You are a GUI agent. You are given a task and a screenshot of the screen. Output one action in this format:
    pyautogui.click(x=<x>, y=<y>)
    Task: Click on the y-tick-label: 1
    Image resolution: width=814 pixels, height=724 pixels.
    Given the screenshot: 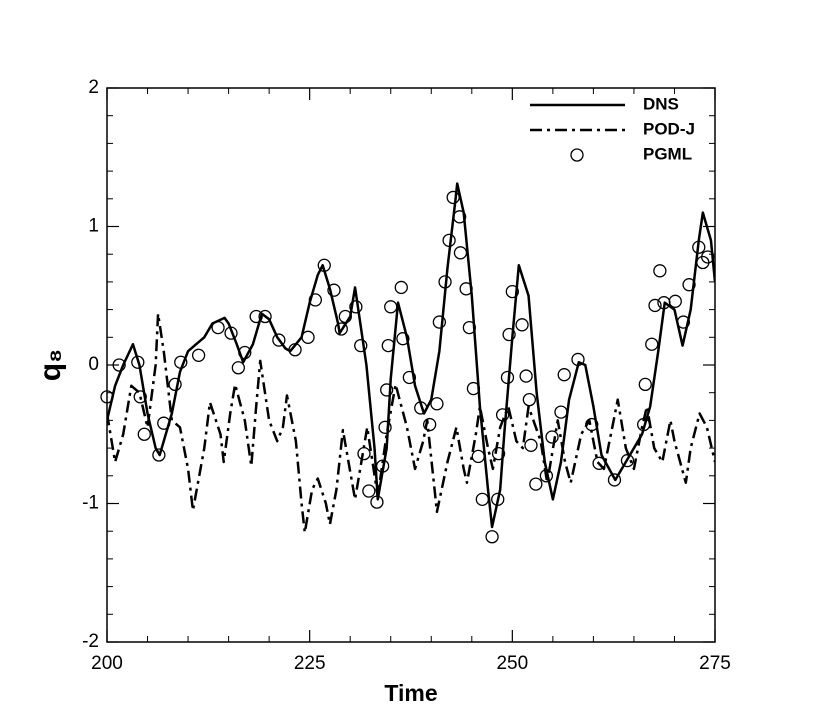 What is the action you would take?
    pyautogui.click(x=93, y=226)
    